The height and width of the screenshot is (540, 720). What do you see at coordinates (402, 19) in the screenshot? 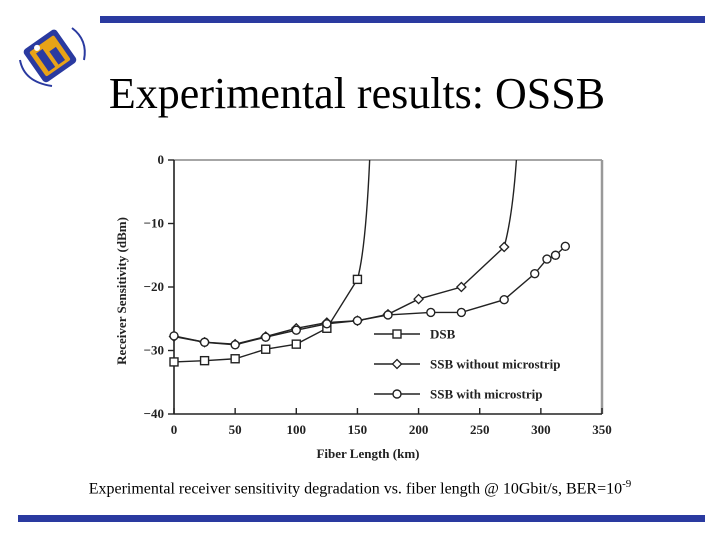
I see `top-accent-bar` at bounding box center [402, 19].